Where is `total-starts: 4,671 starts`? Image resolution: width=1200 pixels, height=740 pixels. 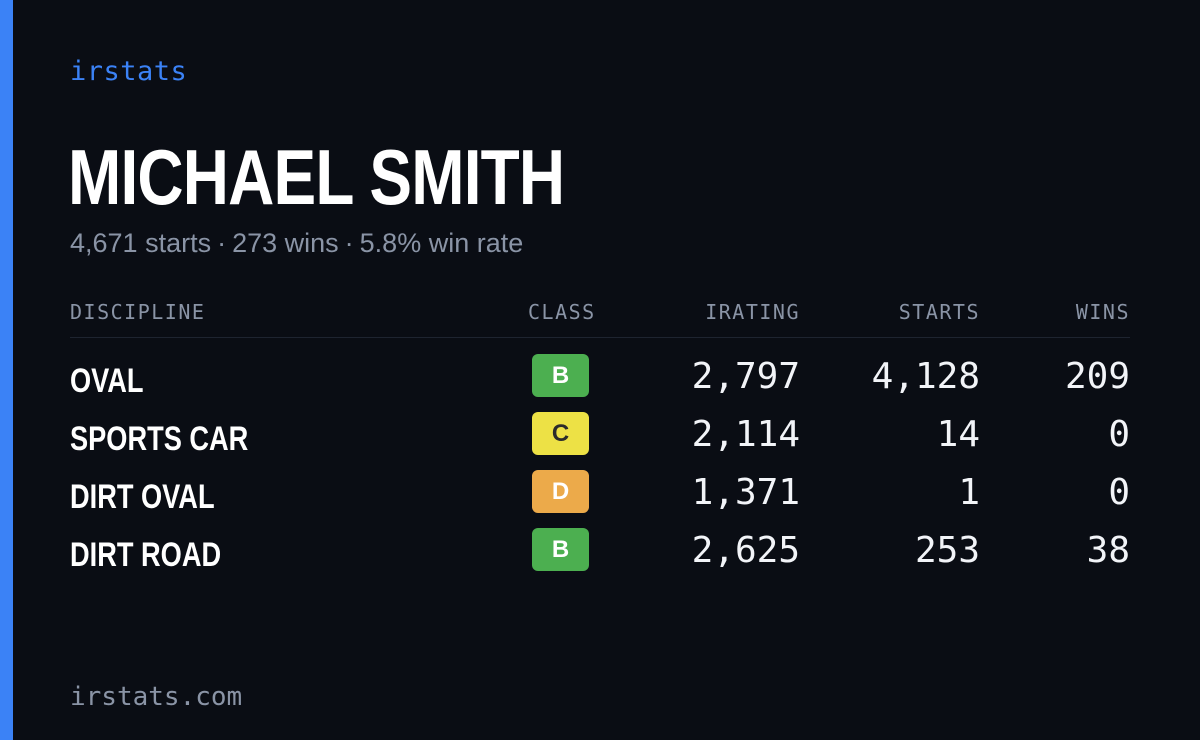
total-starts: 4,671 starts is located at coordinates (141, 243).